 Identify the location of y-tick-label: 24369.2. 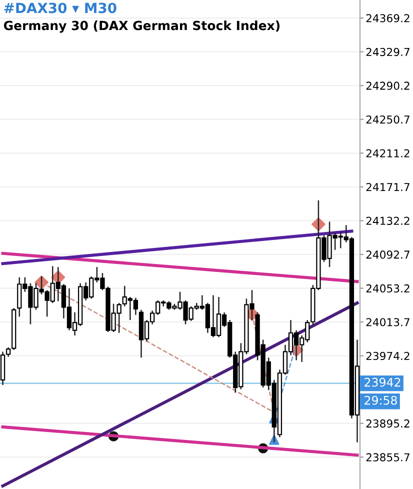
(388, 18).